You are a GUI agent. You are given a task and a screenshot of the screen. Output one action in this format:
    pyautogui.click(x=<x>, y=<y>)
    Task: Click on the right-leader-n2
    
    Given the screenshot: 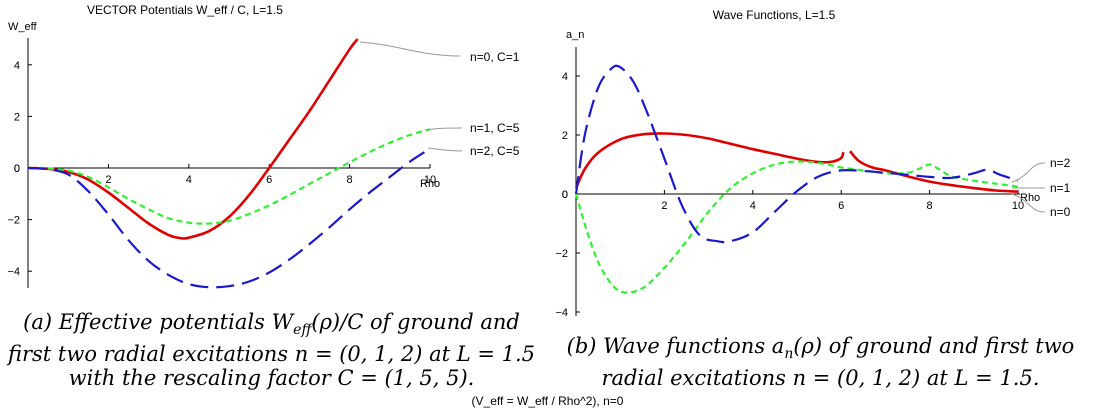 What is the action you would take?
    pyautogui.click(x=1028, y=172)
    